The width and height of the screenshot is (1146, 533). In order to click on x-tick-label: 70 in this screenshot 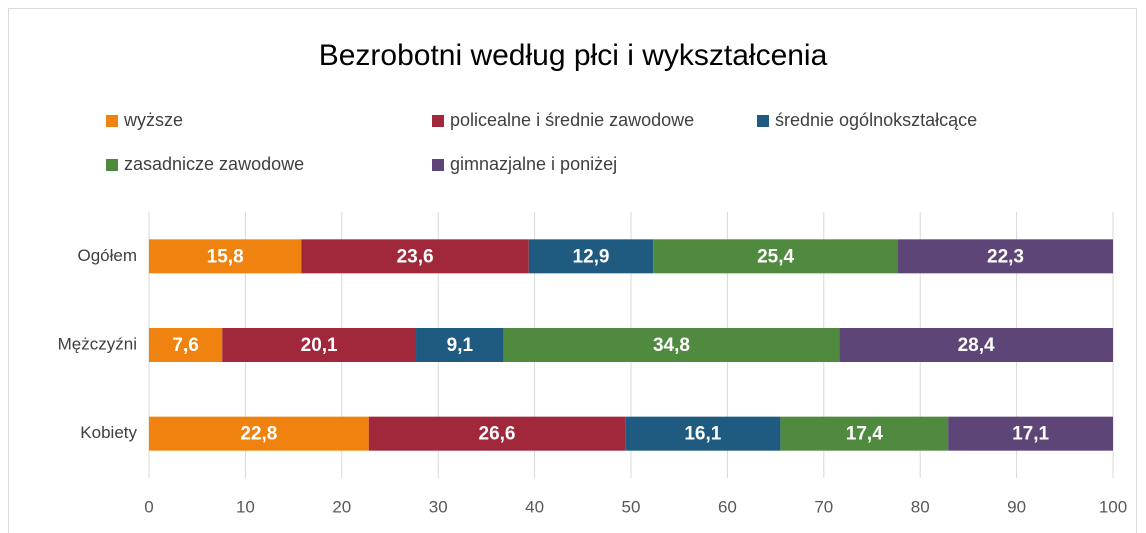, I will do `click(823, 506)`.